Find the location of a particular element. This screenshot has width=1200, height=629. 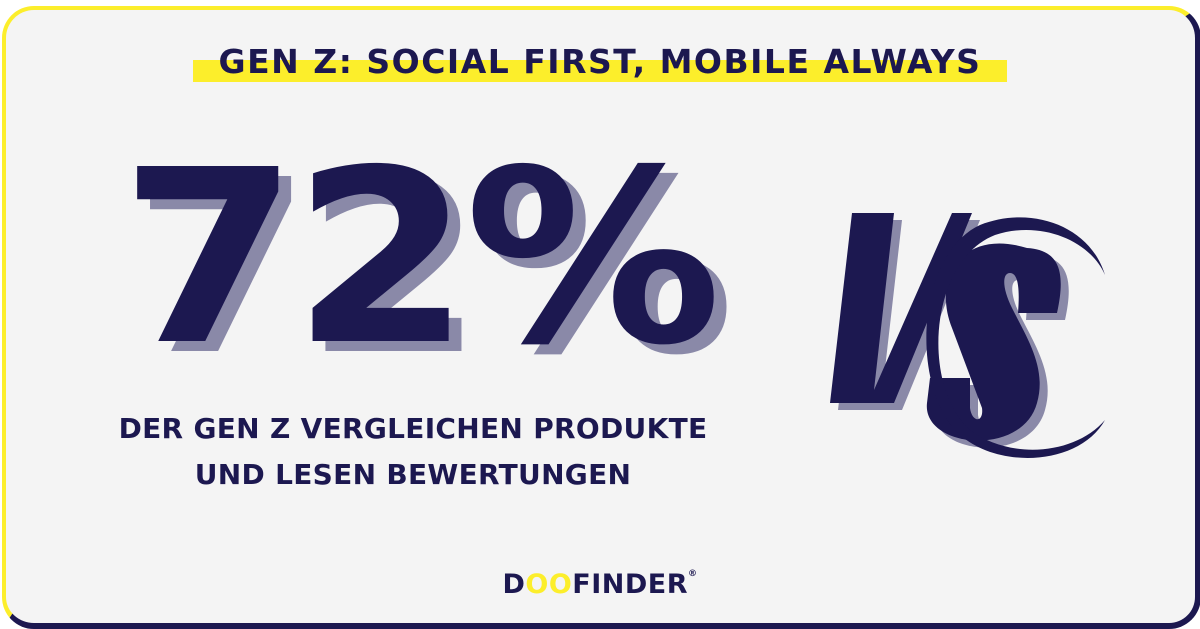

doofinder-logo: DOOFINDER® is located at coordinates (600, 585).